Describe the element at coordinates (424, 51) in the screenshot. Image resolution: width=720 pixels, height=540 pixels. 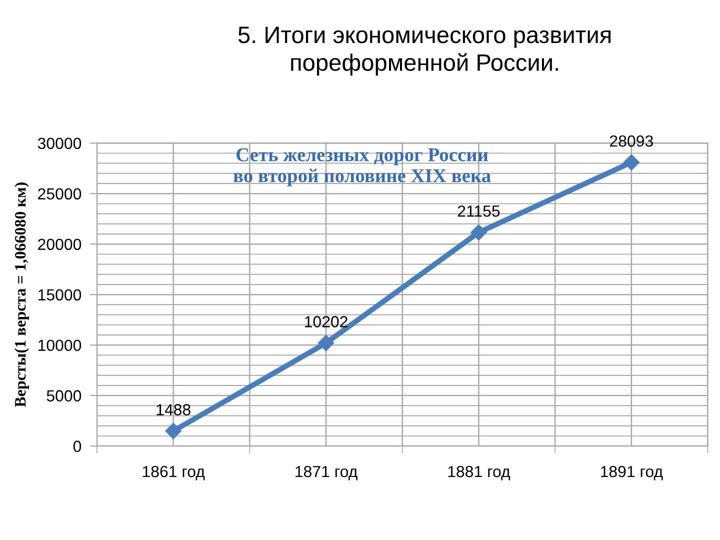
I see `chart-title: 5. Итоги экономического развития пореформенной России.` at that location.